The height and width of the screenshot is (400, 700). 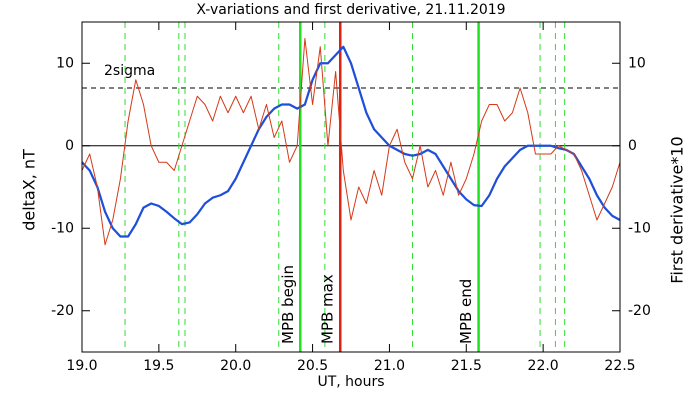 I want to click on x-tick-label: 19.0, so click(x=81, y=366).